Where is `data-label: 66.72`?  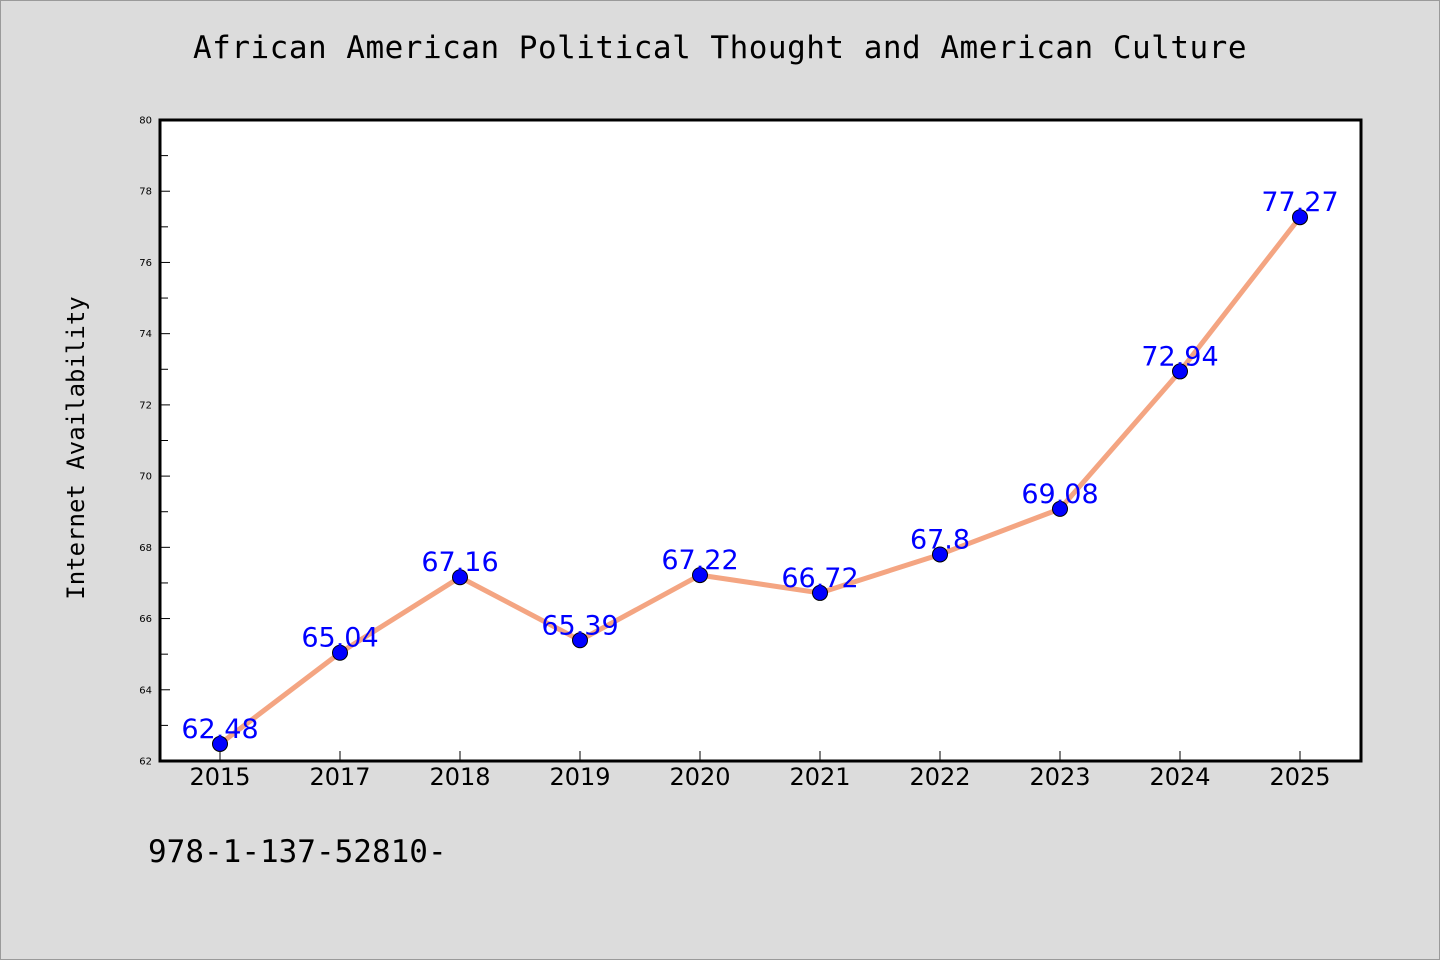
data-label: 66.72 is located at coordinates (819, 578).